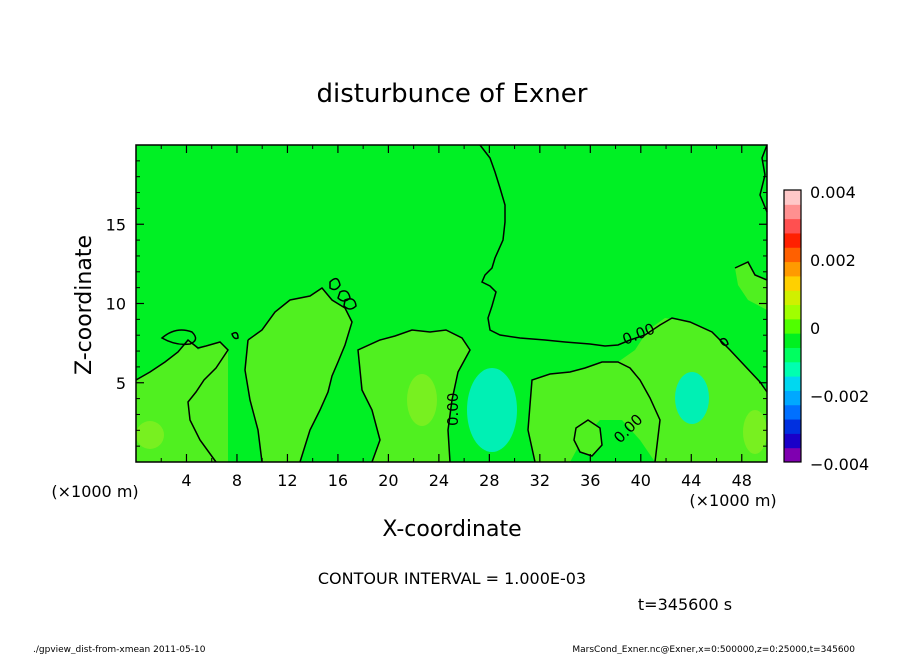 Image resolution: width=904 pixels, height=654 pixels. I want to click on x-tick-label: 24, so click(439, 480).